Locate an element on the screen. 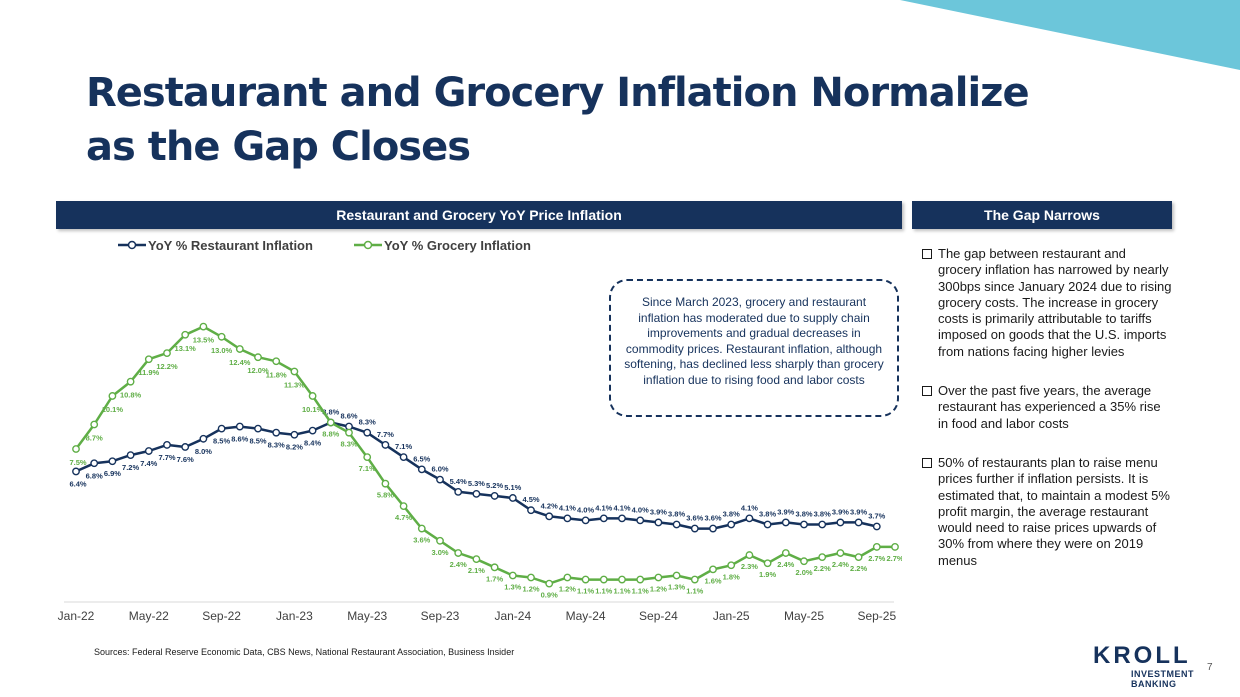 This screenshot has height=697, width=1240. x-tick-label: May-23 is located at coordinates (367, 616).